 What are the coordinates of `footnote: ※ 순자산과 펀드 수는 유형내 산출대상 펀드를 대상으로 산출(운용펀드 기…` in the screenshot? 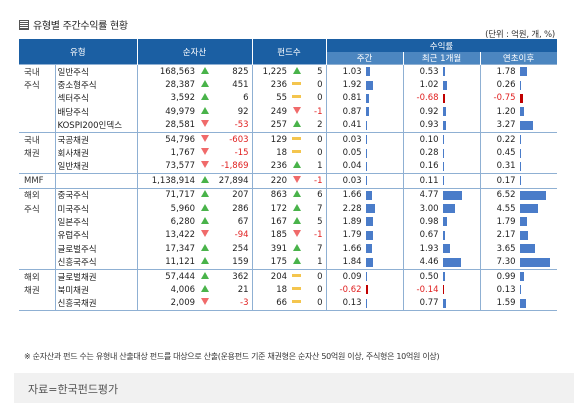 It's located at (232, 356).